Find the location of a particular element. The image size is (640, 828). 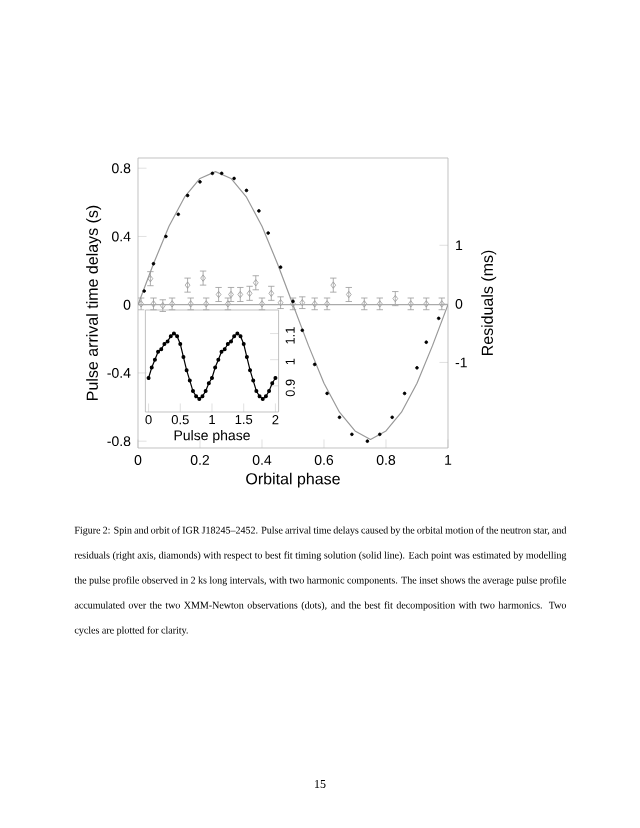

y-axis-title: Pulse arrival time delays (s) is located at coordinates (94, 302).